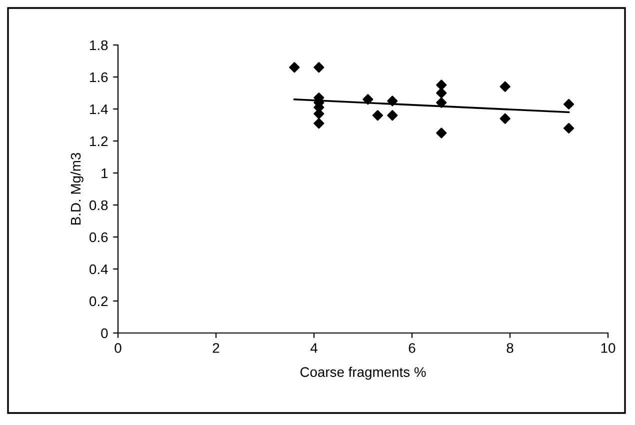 This screenshot has height=425, width=635. What do you see at coordinates (118, 348) in the screenshot?
I see `x-tick-label: 0` at bounding box center [118, 348].